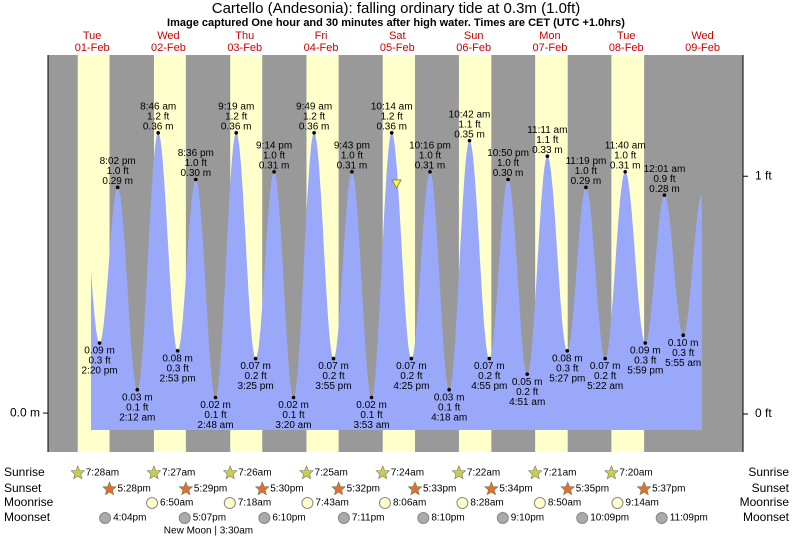  Describe the element at coordinates (352, 145) in the screenshot. I see `tide-label: 9:43 pm` at that location.